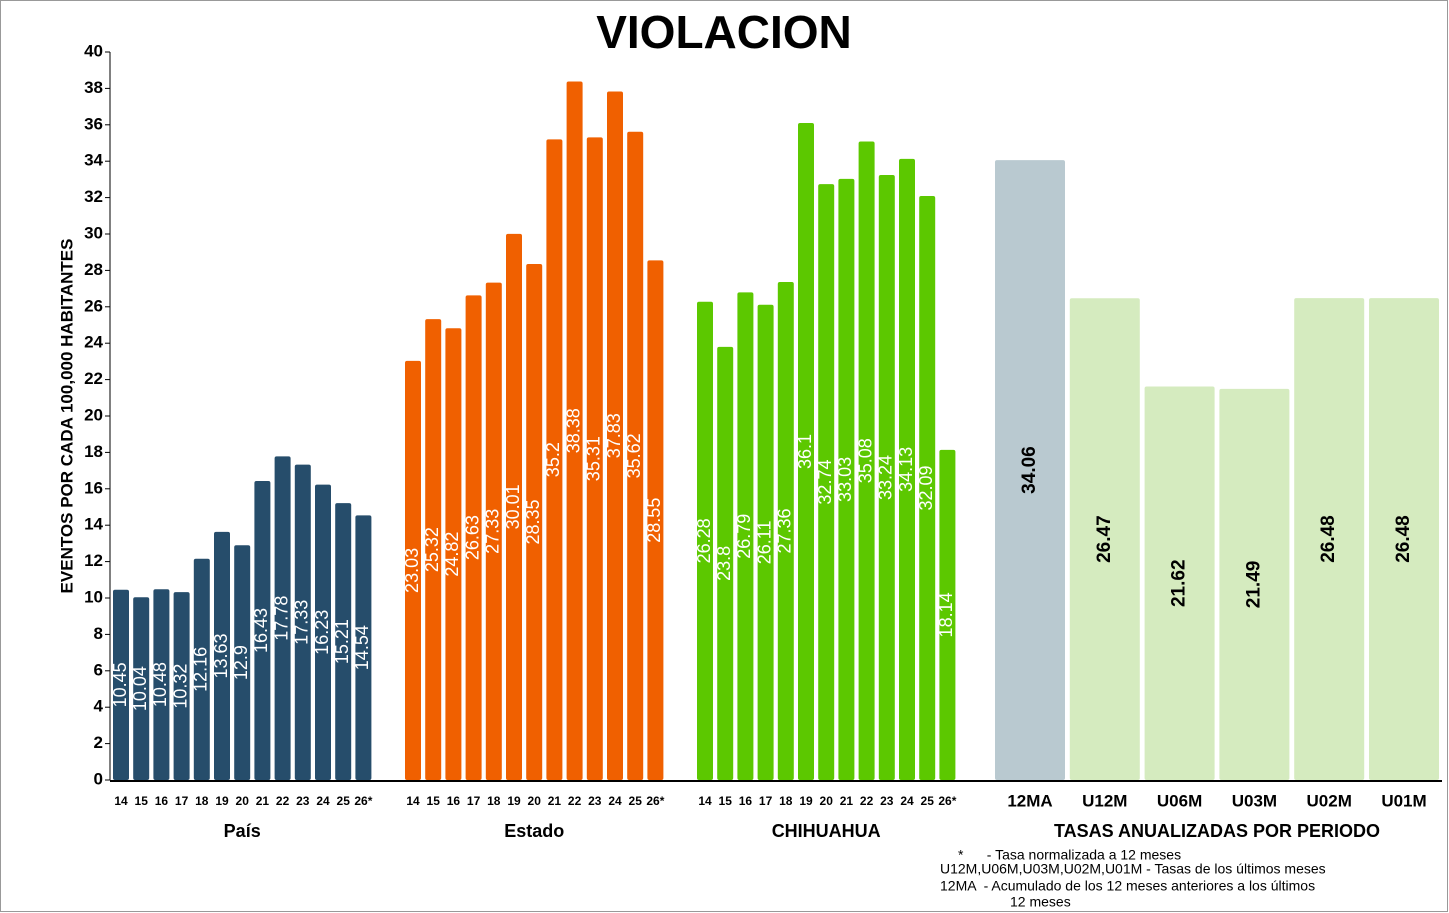  What do you see at coordinates (1253, 585) in the screenshot?
I see `value-label: 21.49` at bounding box center [1253, 585].